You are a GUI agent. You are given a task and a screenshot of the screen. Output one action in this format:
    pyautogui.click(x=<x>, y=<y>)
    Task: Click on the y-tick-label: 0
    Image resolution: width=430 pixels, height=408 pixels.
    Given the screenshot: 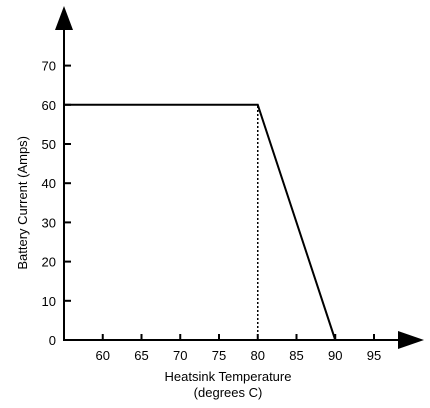 What is the action you would take?
    pyautogui.click(x=52, y=340)
    